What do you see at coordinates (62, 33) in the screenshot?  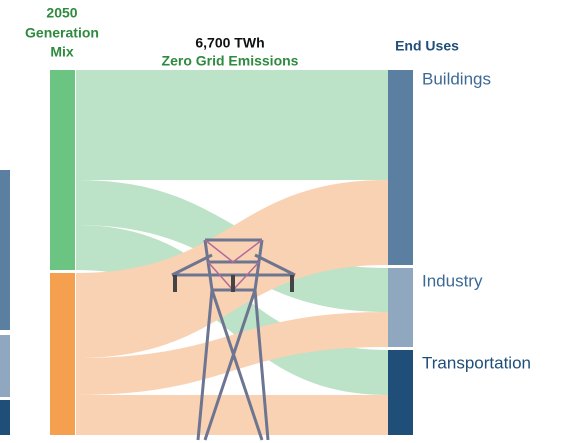 I see `left-header-line: Generation` at bounding box center [62, 33].